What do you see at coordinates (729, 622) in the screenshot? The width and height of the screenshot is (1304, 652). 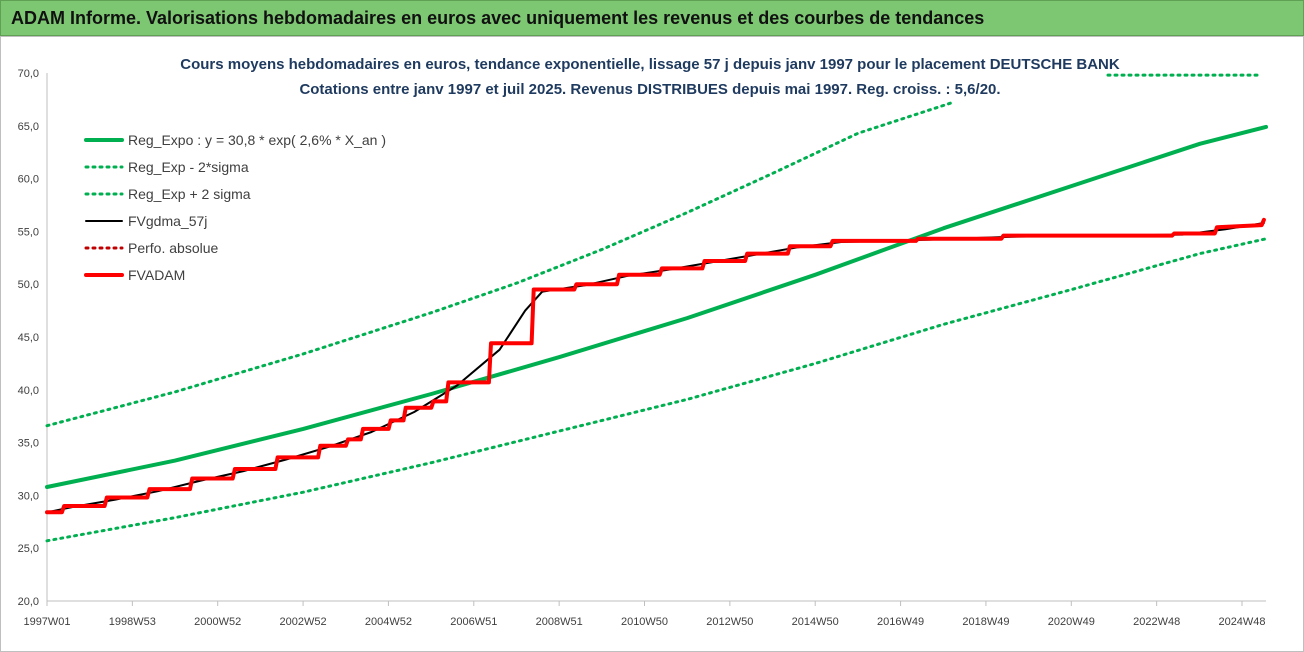 I see `x-tick-label: 2012W50` at bounding box center [729, 622].